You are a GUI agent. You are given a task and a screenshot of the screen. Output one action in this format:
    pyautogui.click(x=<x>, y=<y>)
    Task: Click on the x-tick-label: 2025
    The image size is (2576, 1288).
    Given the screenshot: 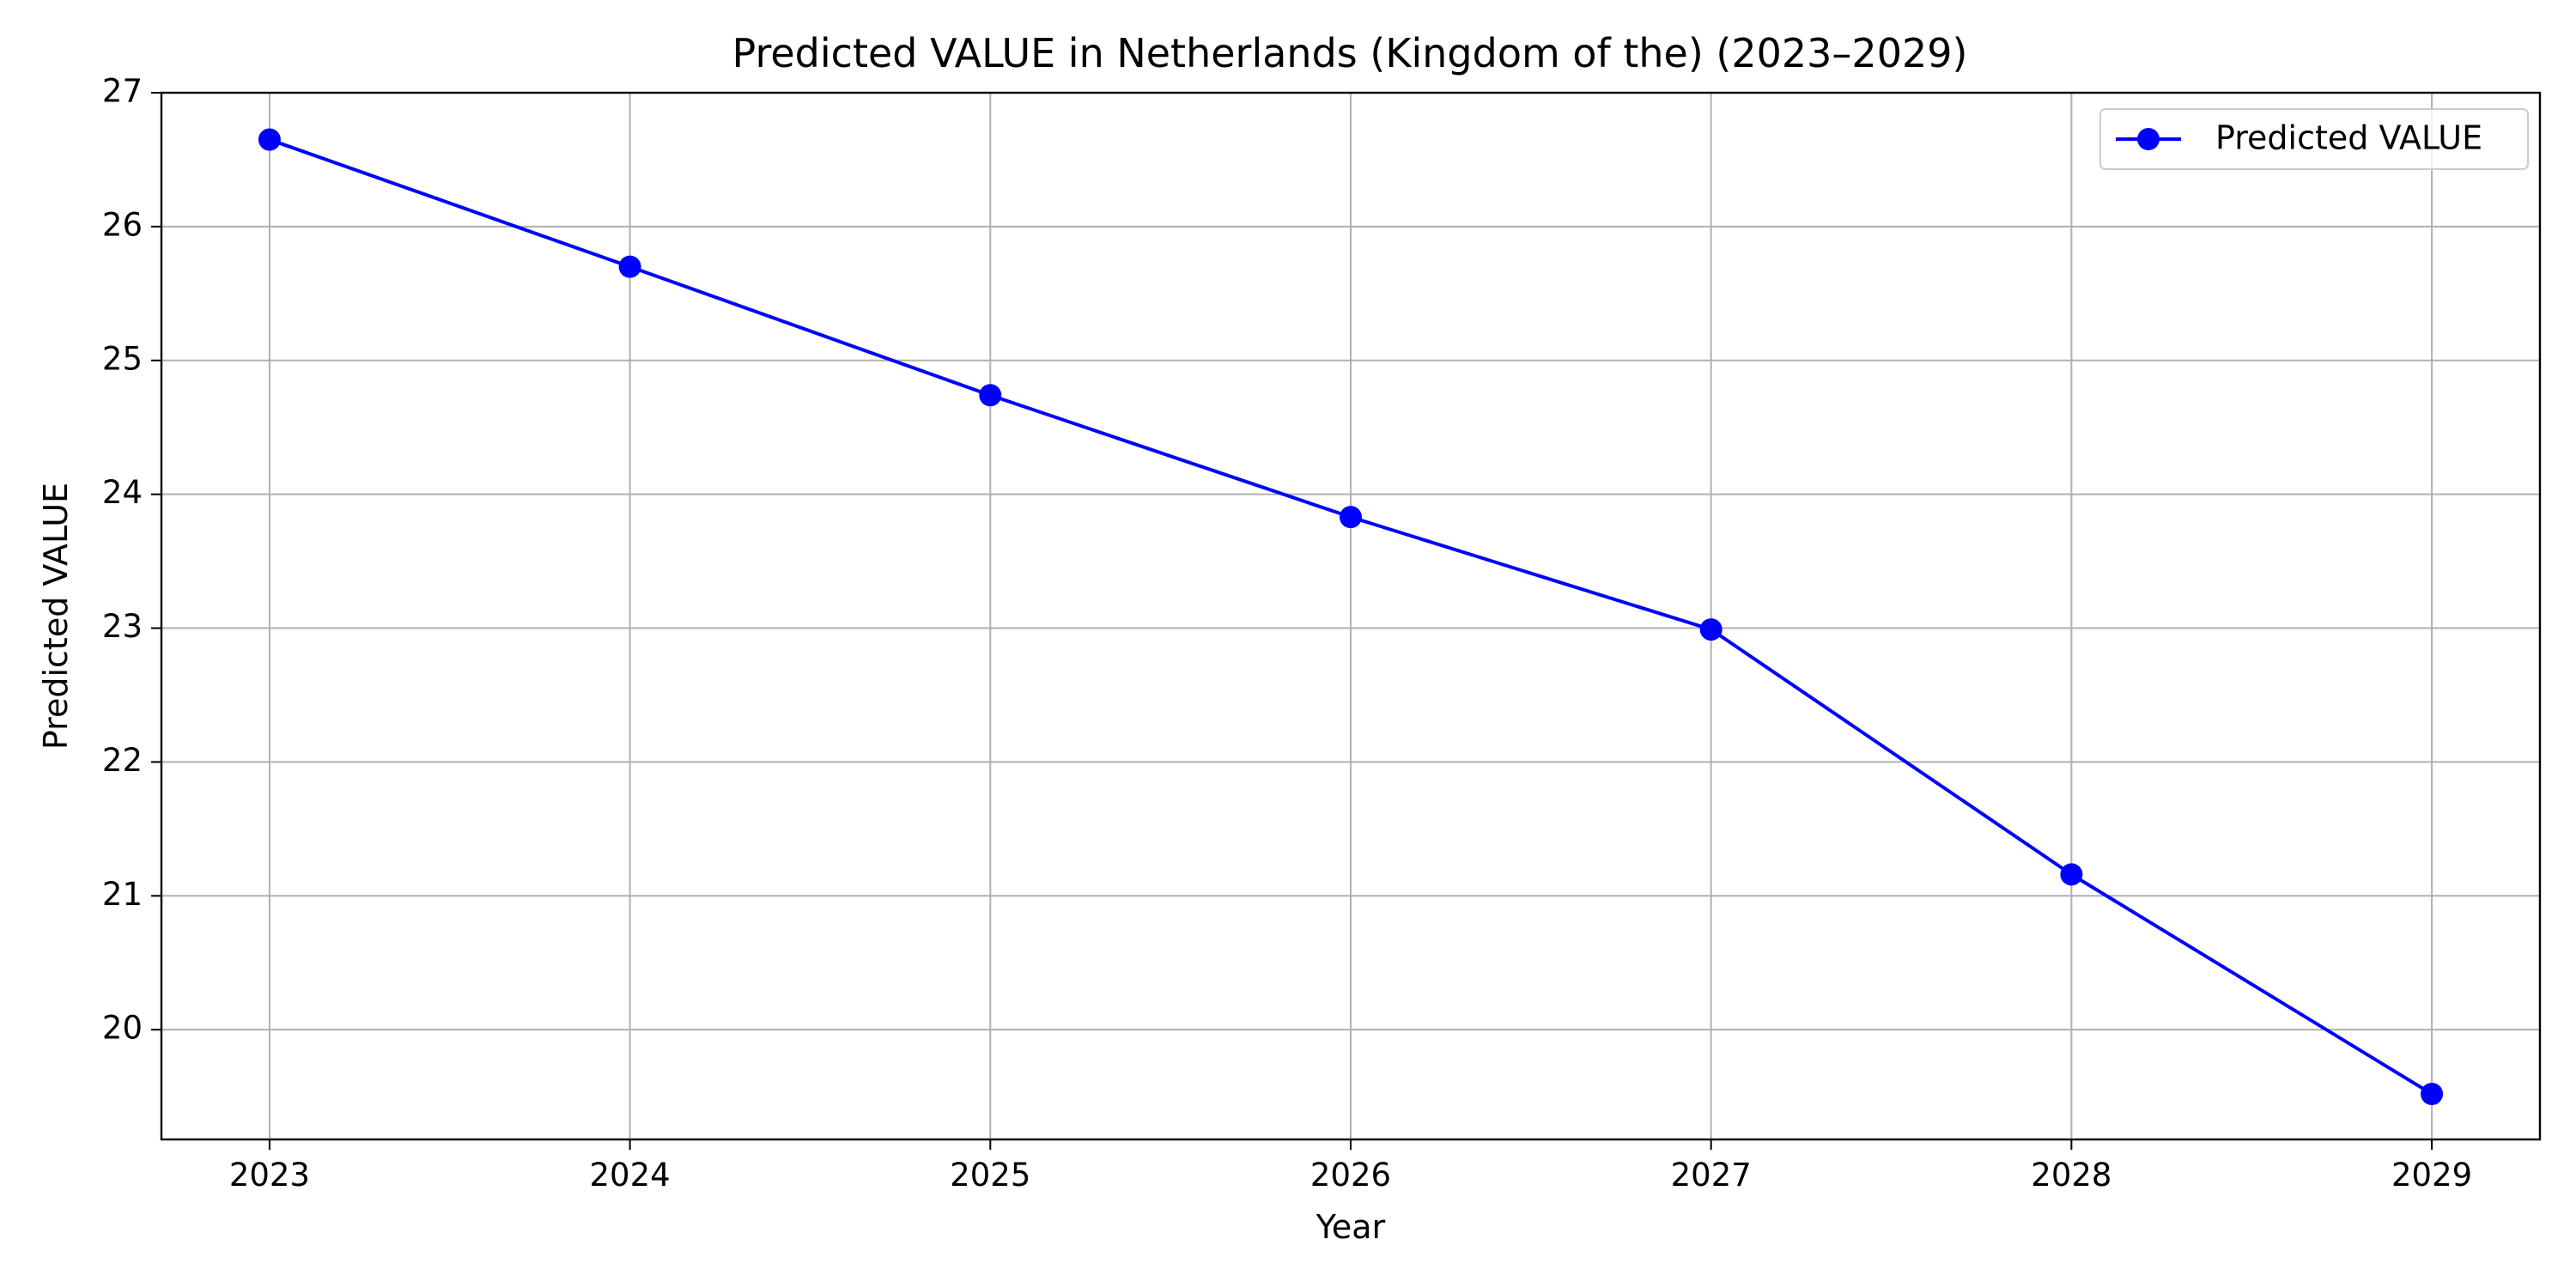 What is the action you would take?
    pyautogui.click(x=990, y=1175)
    